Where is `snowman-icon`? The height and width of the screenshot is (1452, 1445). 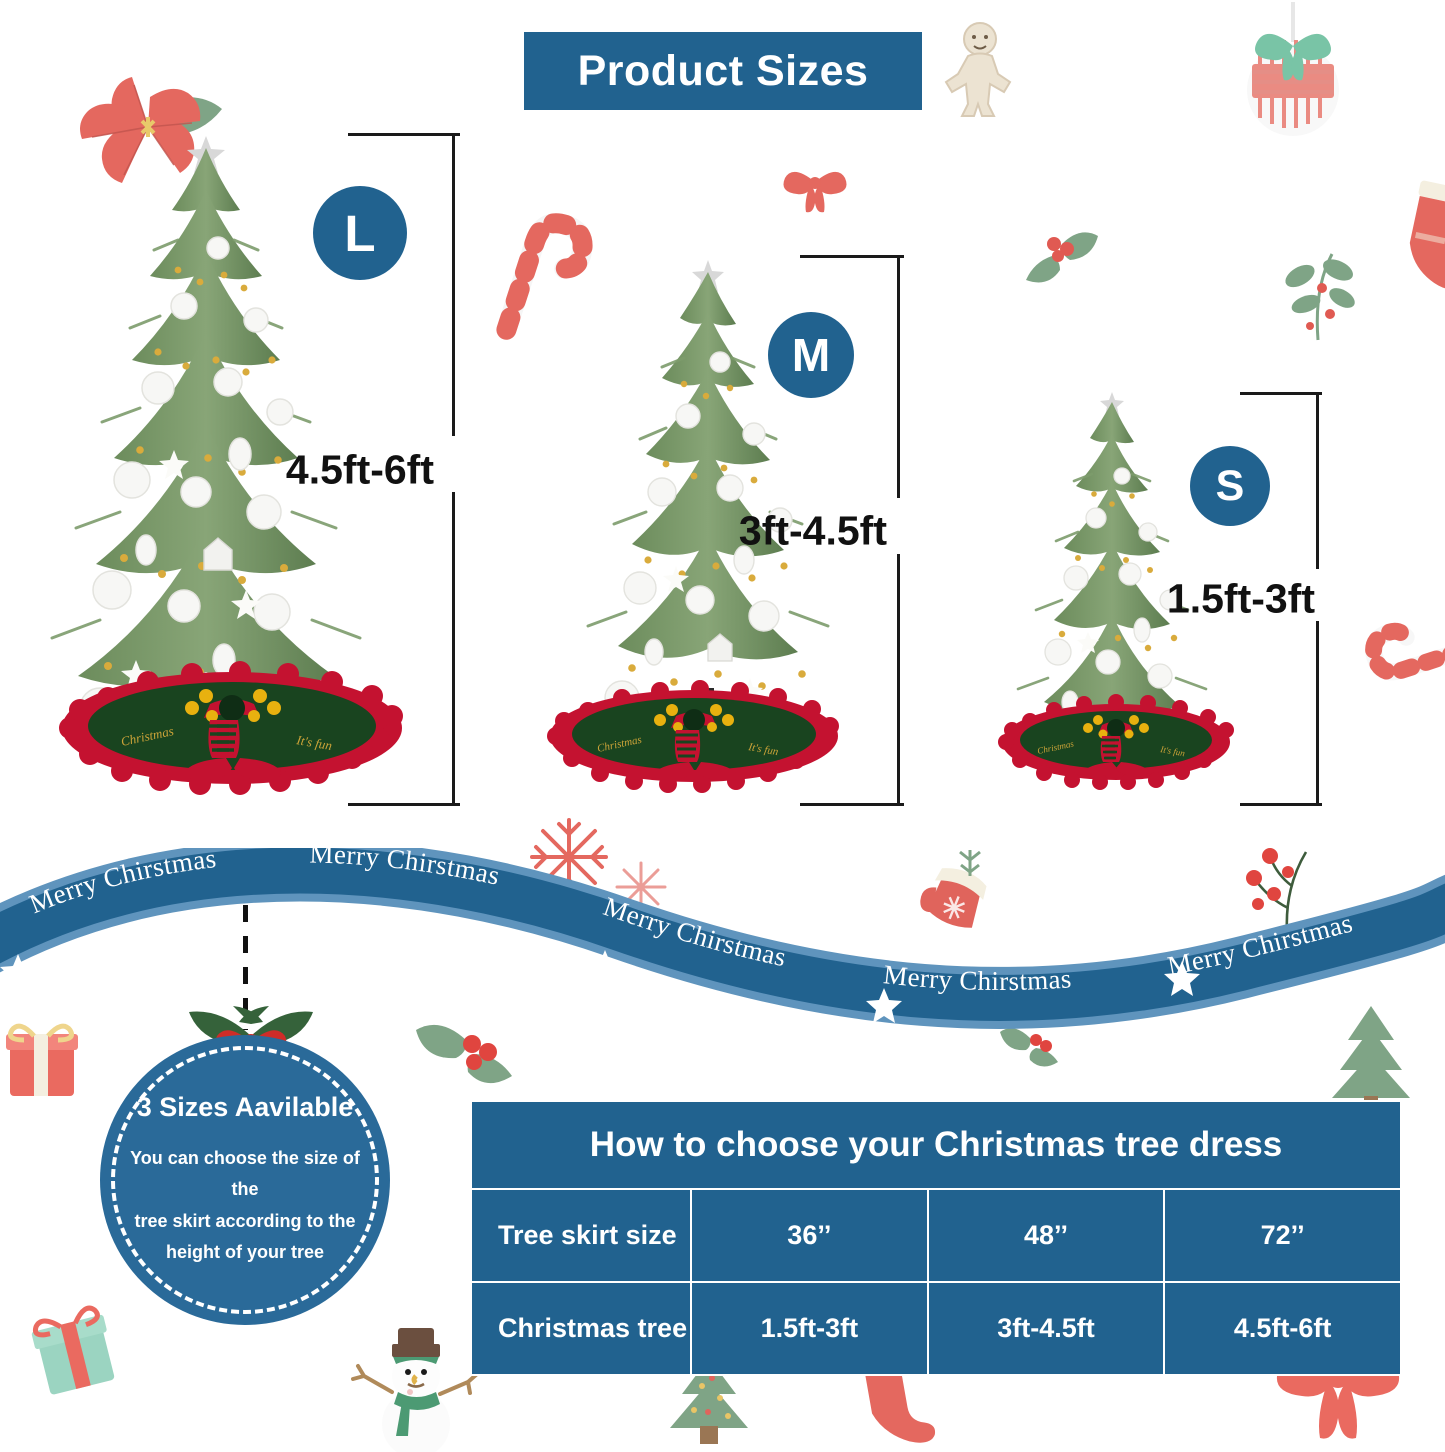 snowman-icon is located at coordinates (416, 1390).